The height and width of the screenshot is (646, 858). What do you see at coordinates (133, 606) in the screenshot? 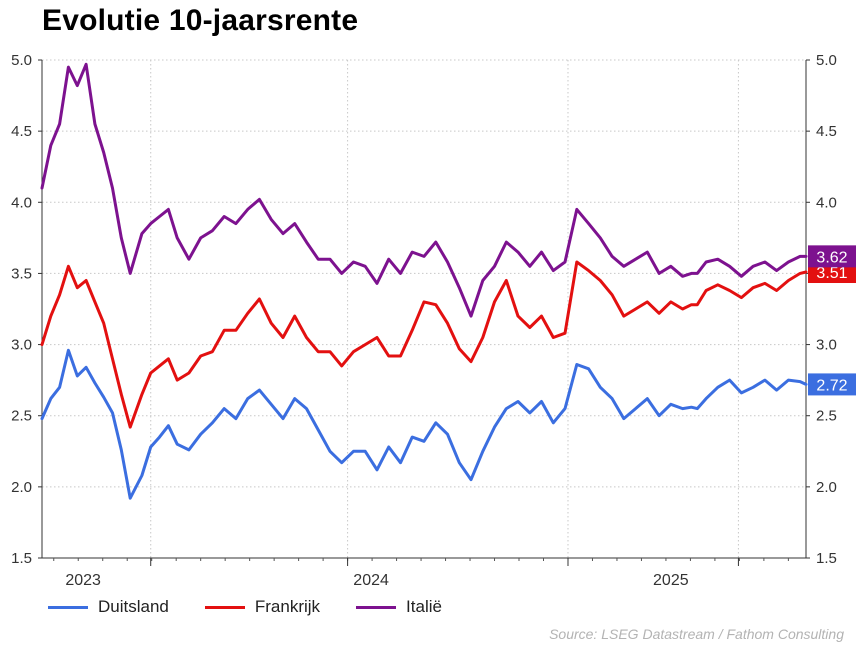
I see `legend-label-duitsland: Duitsland` at bounding box center [133, 606].